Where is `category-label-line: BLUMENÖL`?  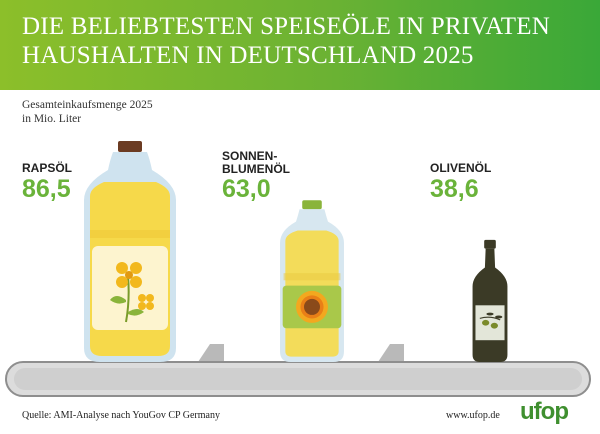 category-label-line: BLUMENÖL is located at coordinates (256, 169).